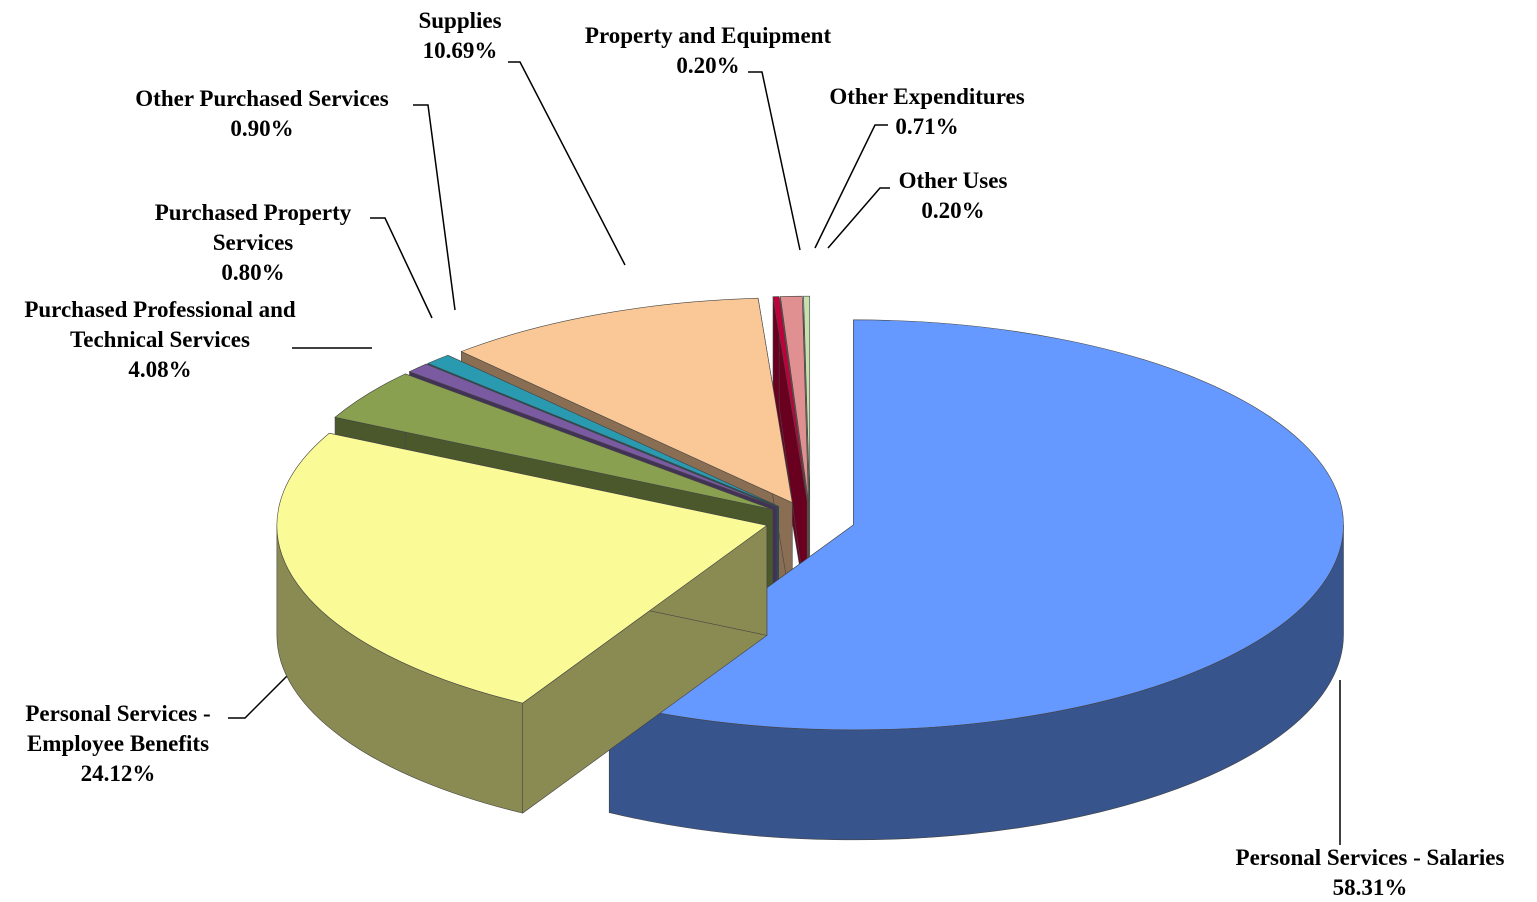  I want to click on value-label: 24.12%, so click(118, 773).